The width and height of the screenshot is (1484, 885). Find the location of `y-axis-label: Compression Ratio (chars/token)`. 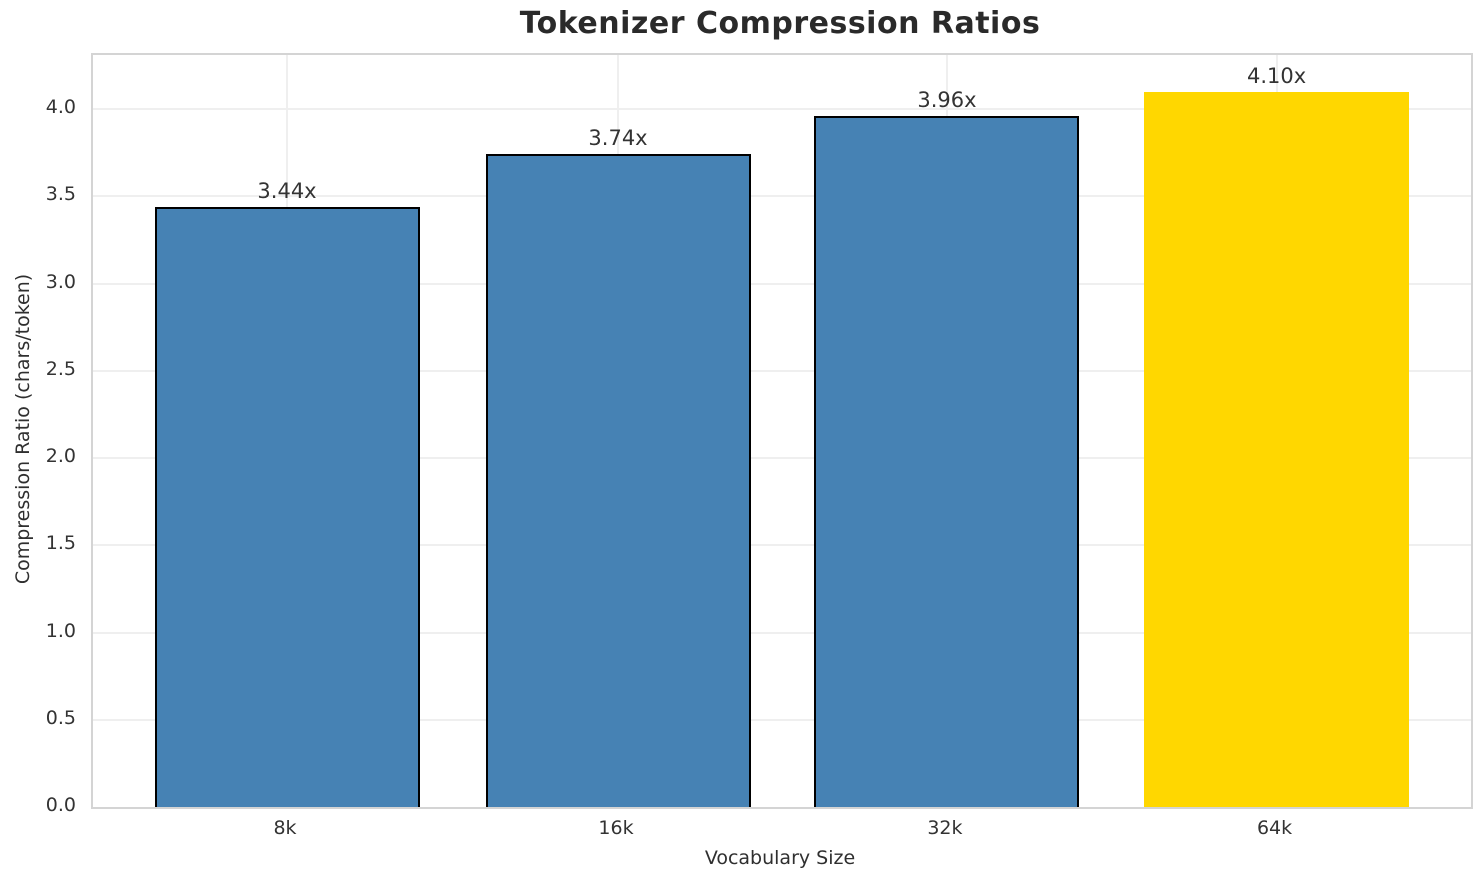

y-axis-label: Compression Ratio (chars/token) is located at coordinates (23, 429).